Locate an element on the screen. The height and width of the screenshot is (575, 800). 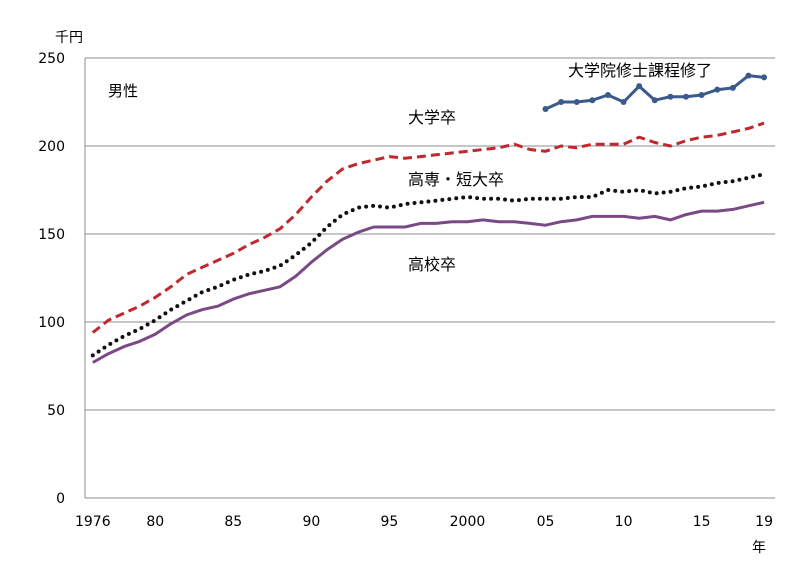
y-tick-labels: 0 50 100 150 200 250 is located at coordinates (51, 279).